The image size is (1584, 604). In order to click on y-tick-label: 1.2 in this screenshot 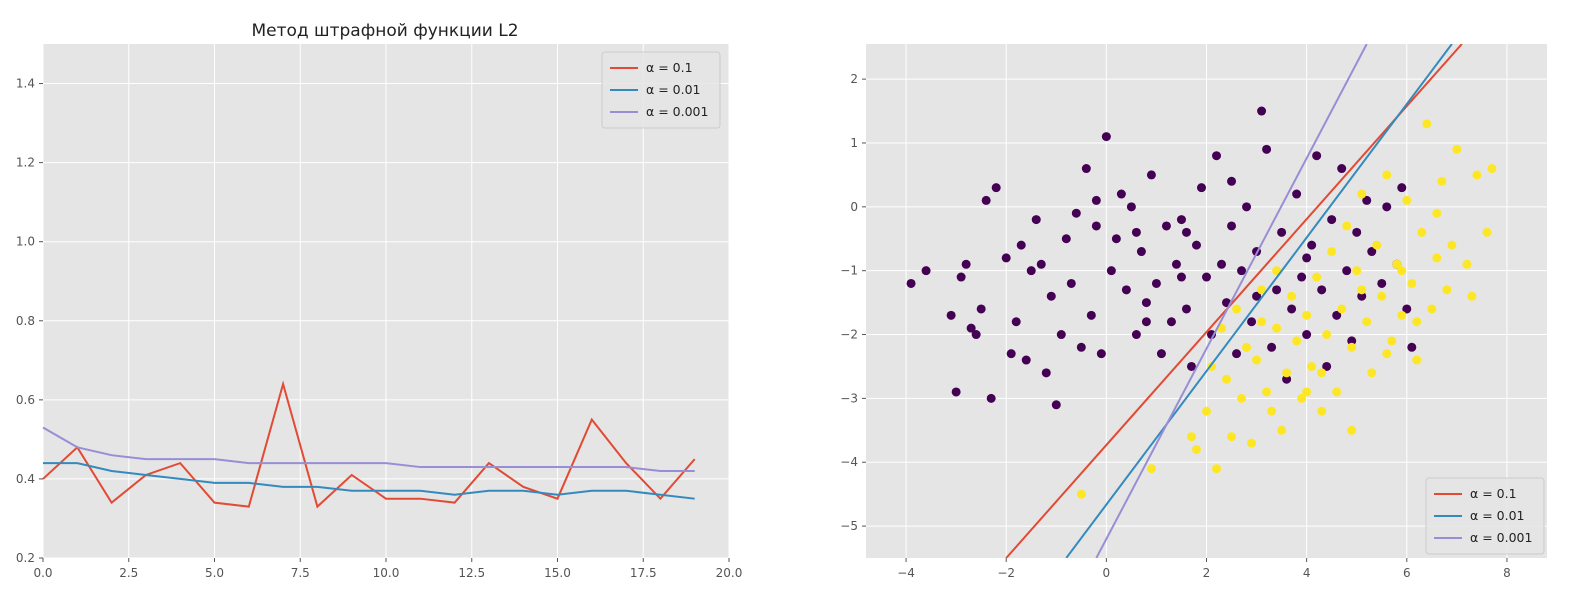, I will do `click(25, 163)`.